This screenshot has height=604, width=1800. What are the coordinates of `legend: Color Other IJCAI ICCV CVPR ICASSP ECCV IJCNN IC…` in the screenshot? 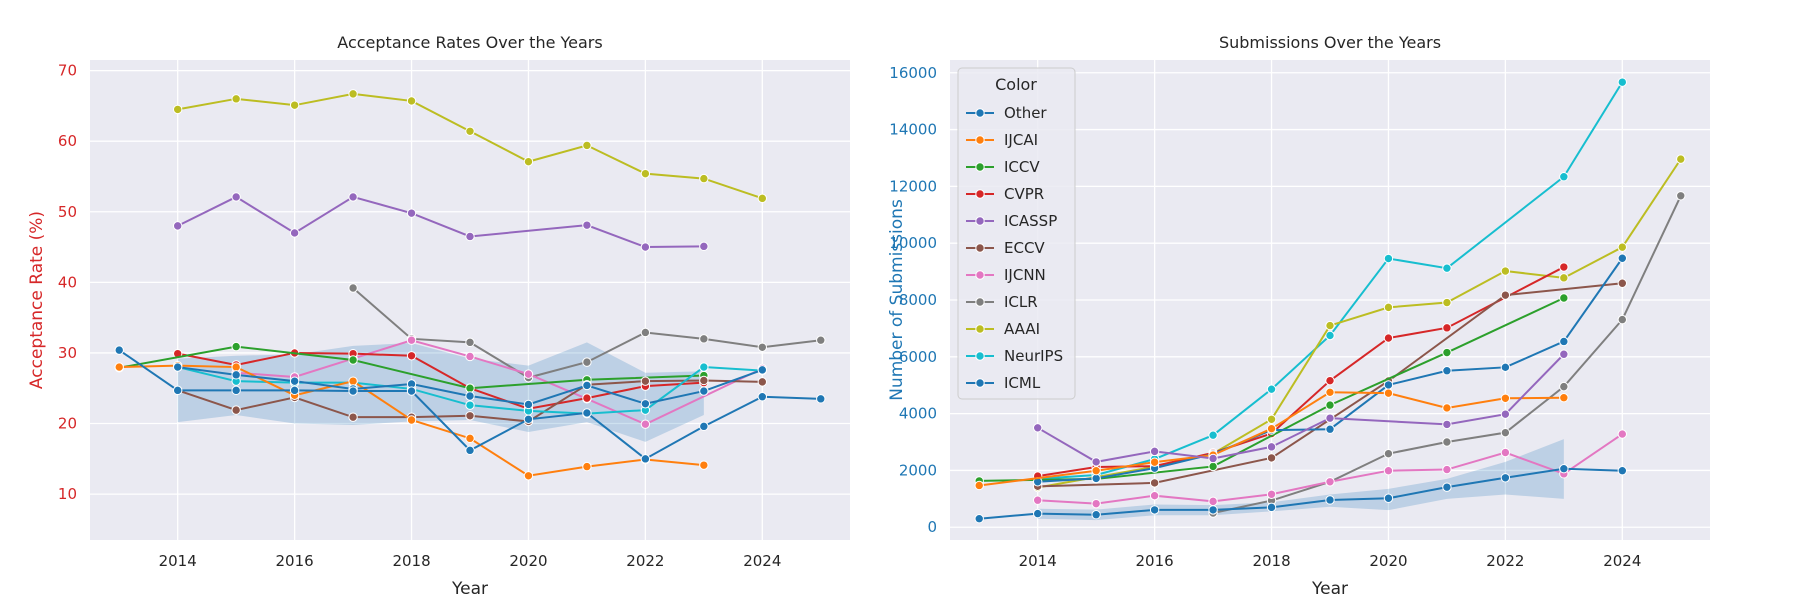 It's located at (1016, 233).